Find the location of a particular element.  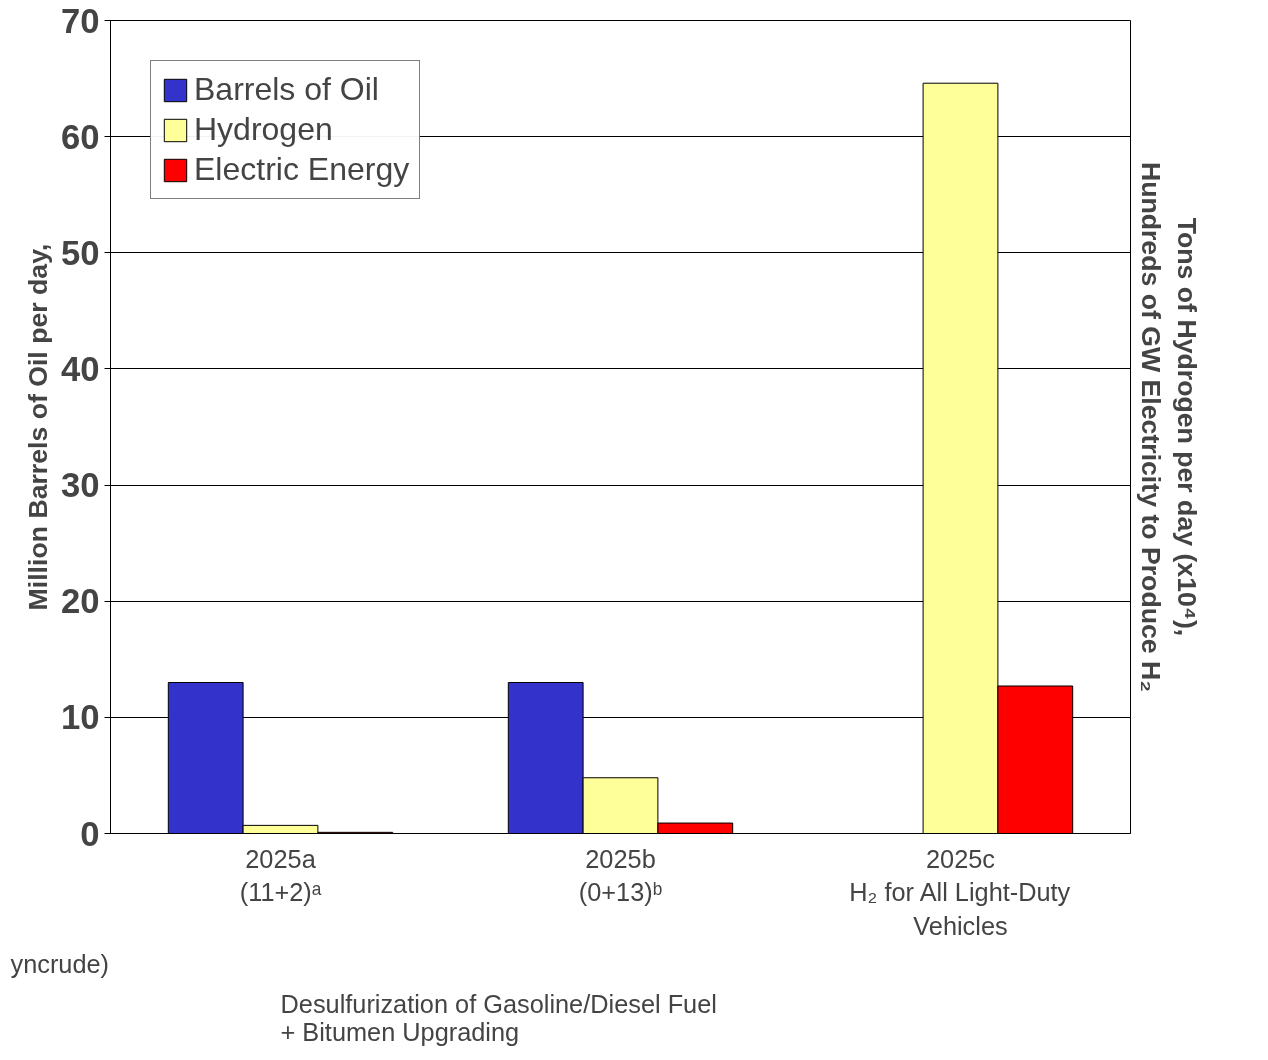

y-axis-title: Million Barrels of Oil per day, is located at coordinates (37, 427).